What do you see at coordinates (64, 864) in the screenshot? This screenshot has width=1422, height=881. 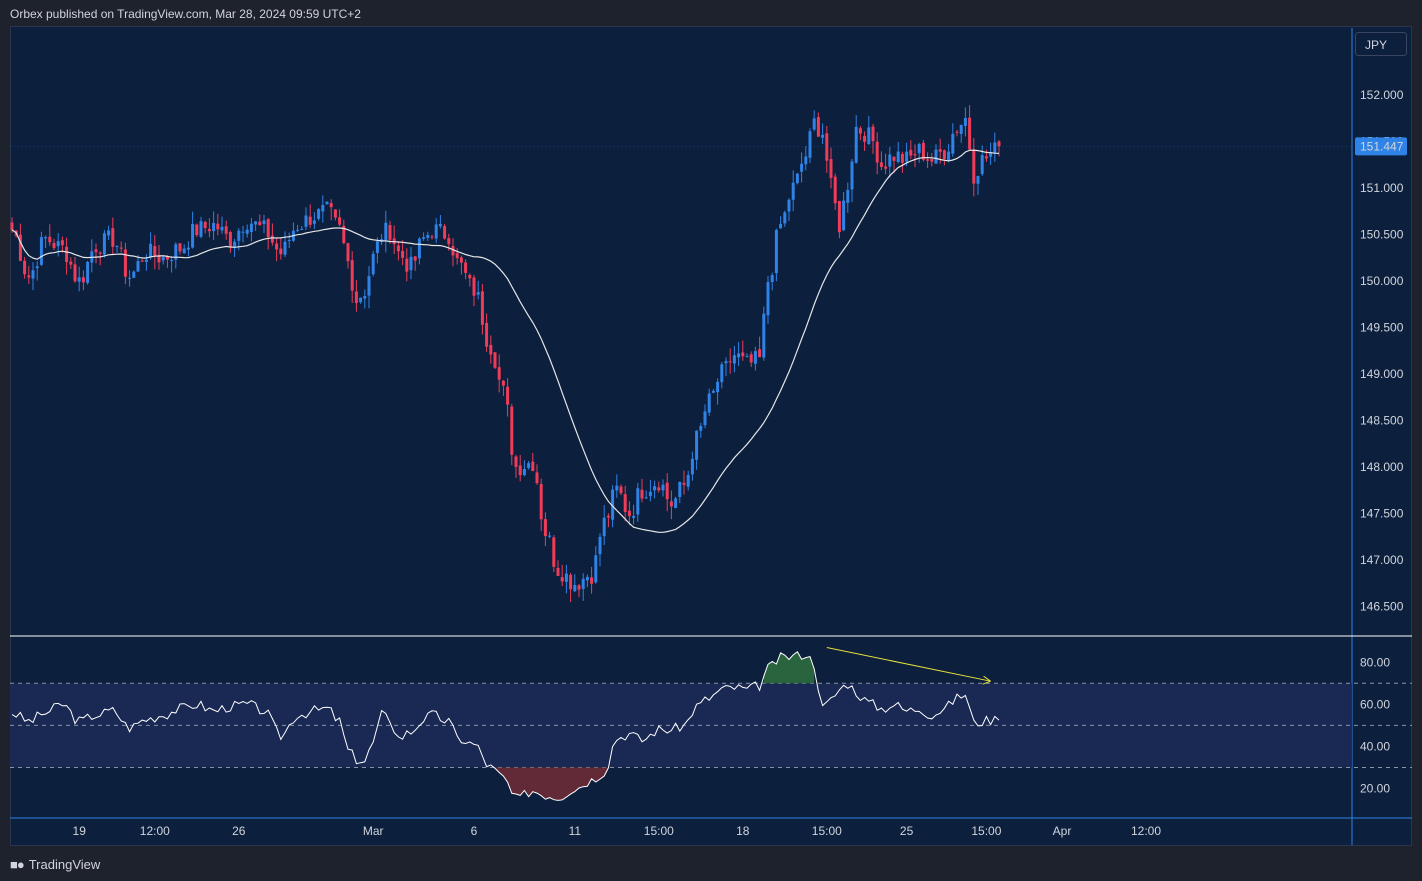 I see `footer-brand: TradingView` at bounding box center [64, 864].